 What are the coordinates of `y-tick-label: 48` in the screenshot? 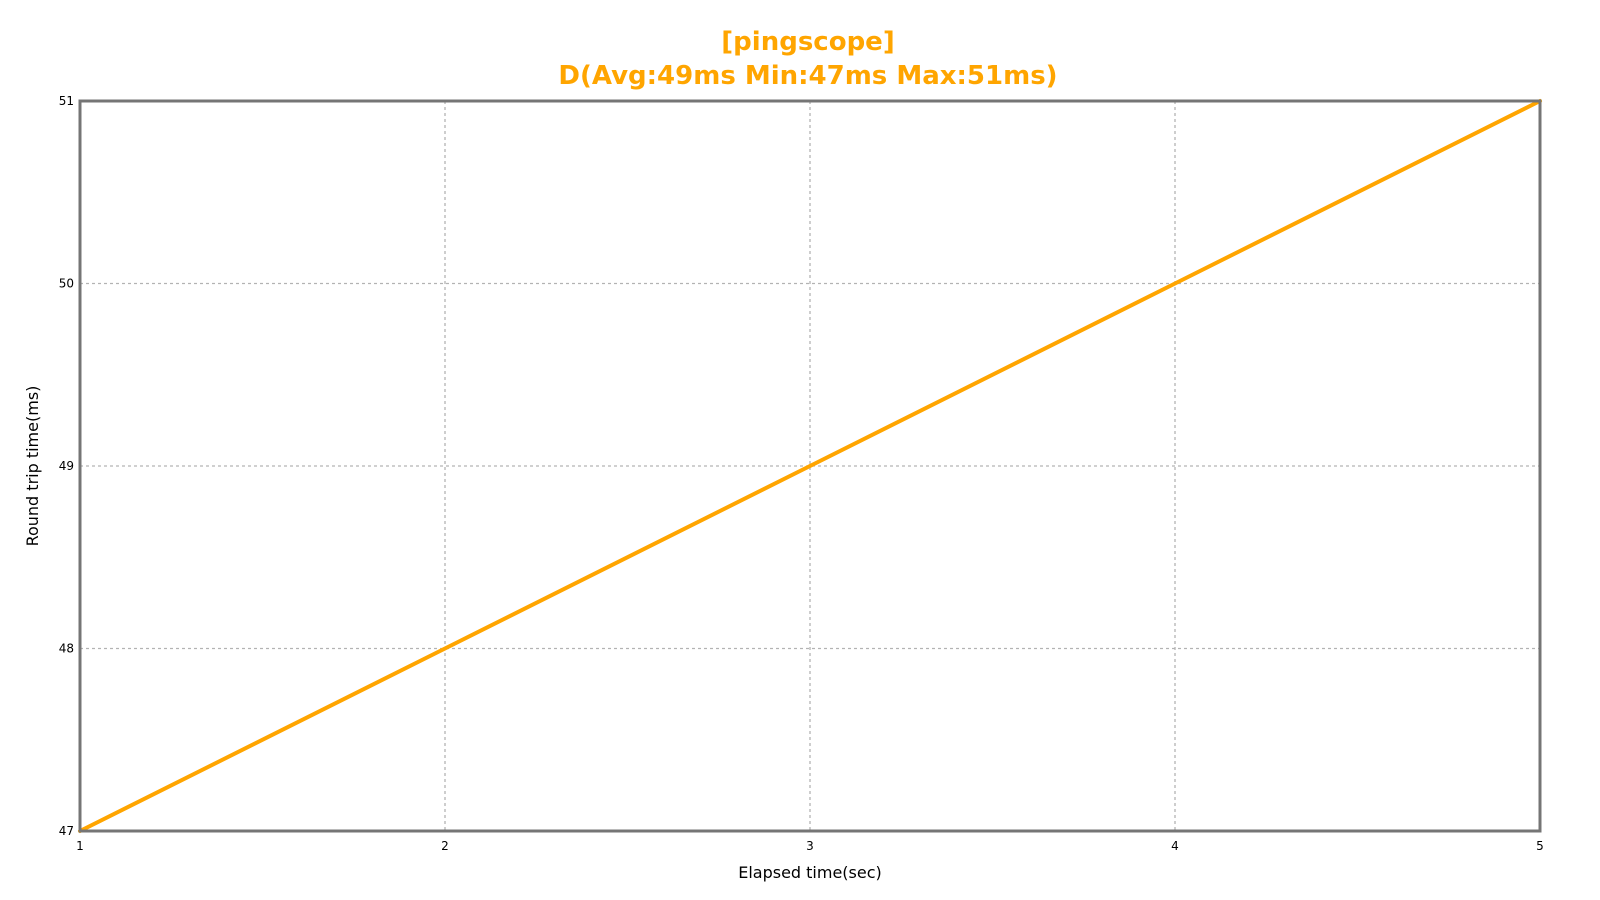 It's located at (66, 649).